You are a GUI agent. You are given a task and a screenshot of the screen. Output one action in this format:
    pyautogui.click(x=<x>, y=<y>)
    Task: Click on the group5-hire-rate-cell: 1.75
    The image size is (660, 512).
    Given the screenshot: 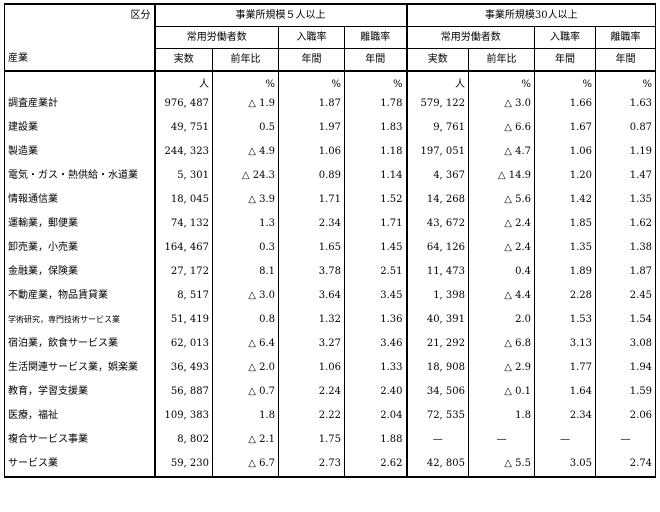 What is the action you would take?
    pyautogui.click(x=311, y=440)
    